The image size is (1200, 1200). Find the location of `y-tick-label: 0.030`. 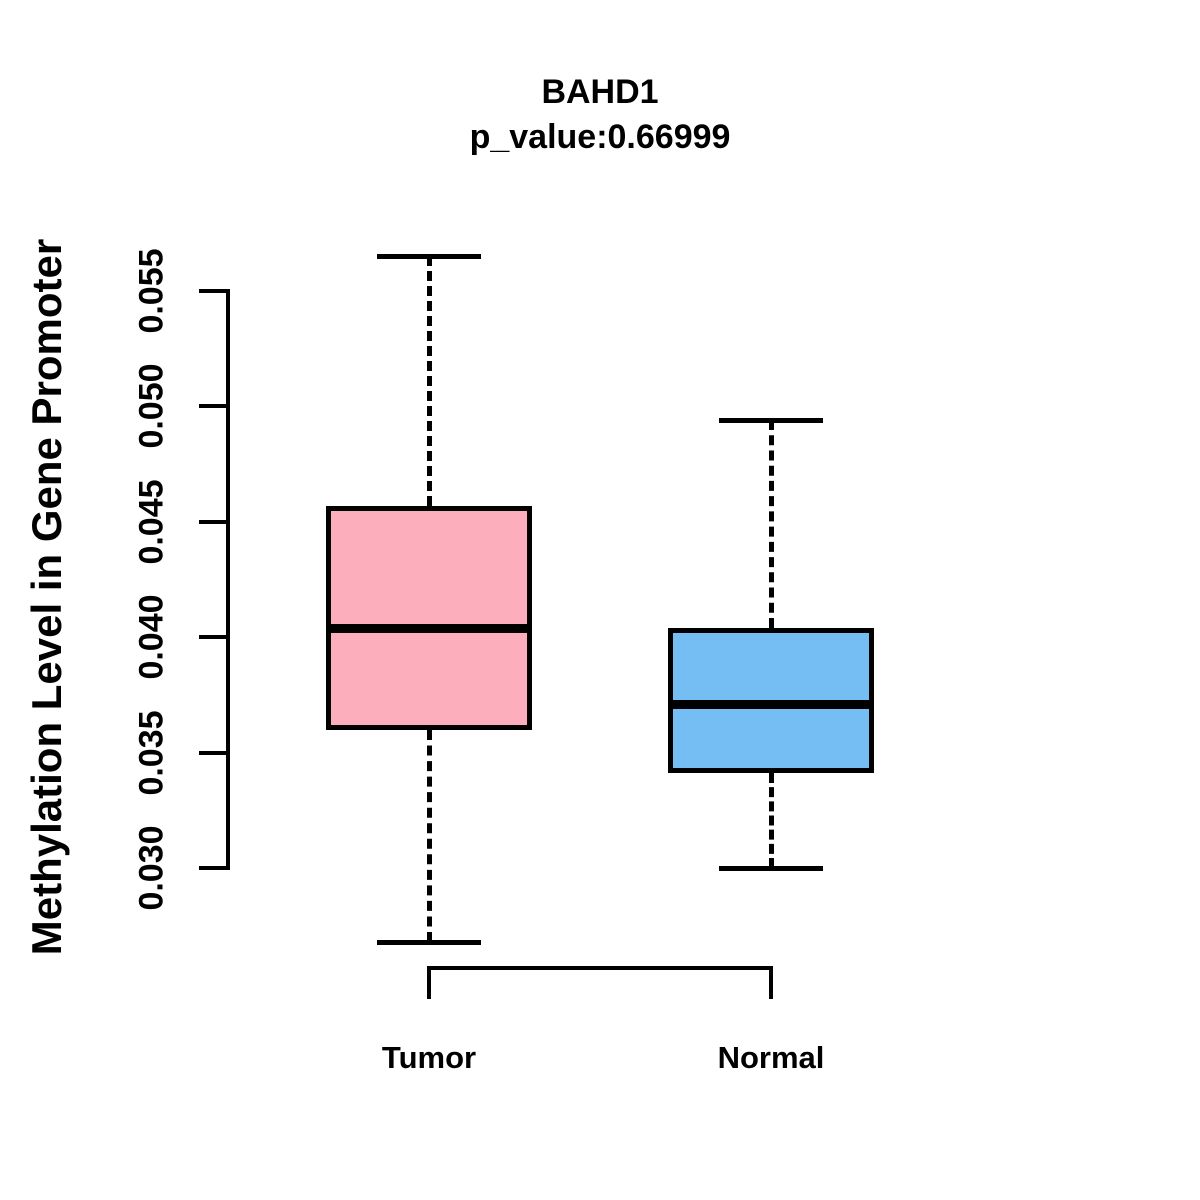

y-tick-label: 0.030 is located at coordinates (151, 868).